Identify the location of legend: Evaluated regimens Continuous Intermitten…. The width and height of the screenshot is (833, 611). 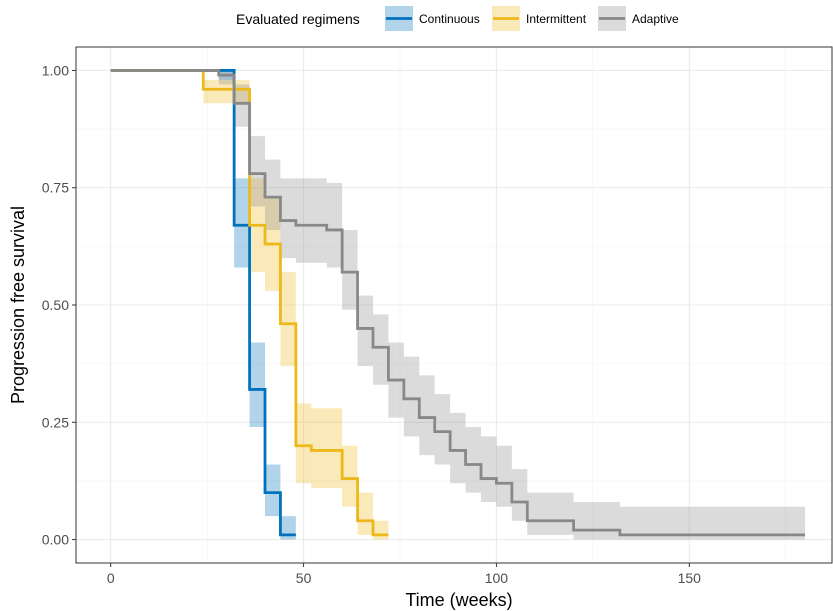
(457, 18).